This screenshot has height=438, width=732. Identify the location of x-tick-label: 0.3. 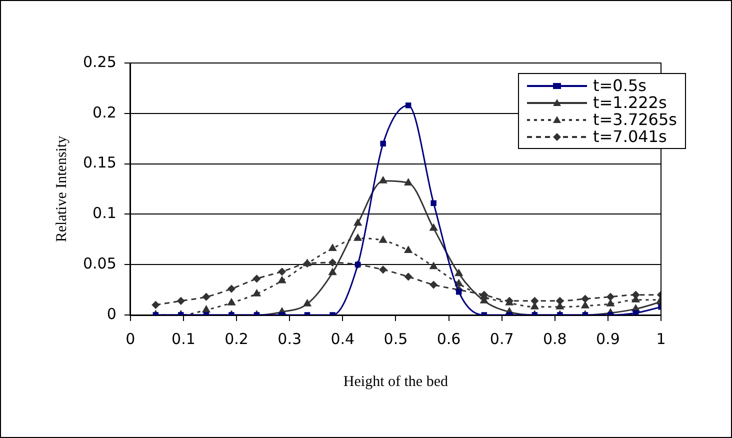
(290, 339).